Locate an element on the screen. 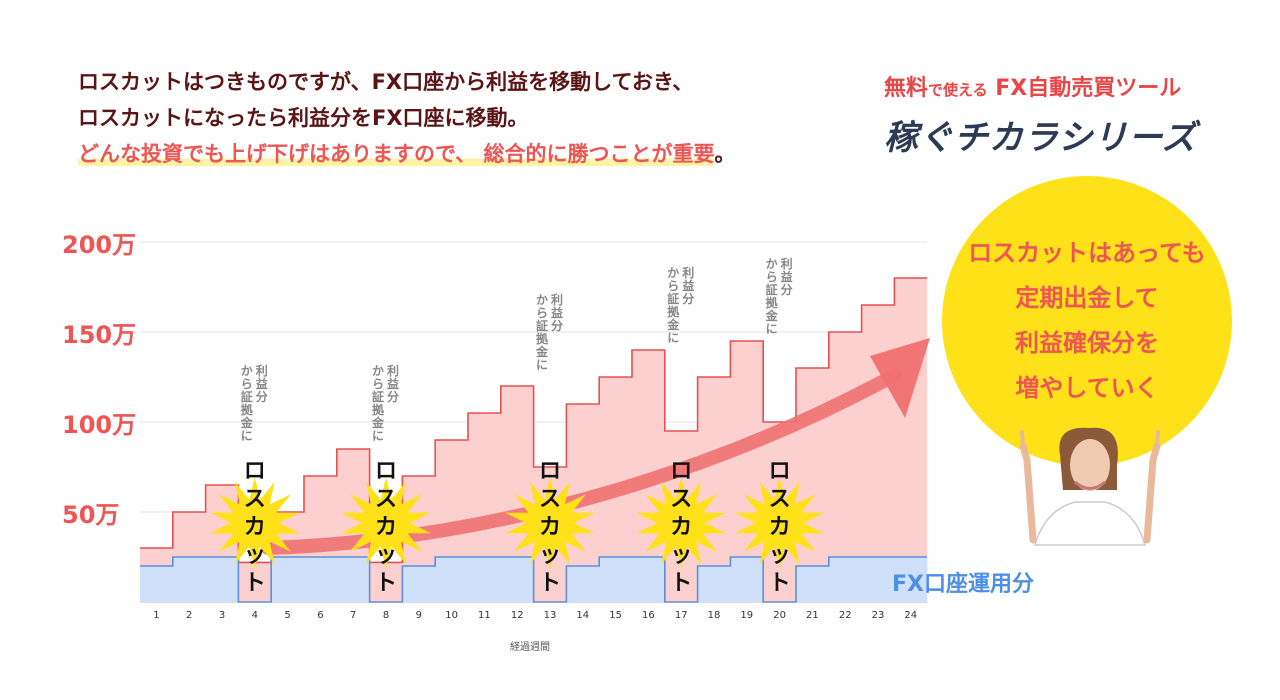  headline-line-3: どんな投資でも上げ下げはありますので、 総合的に勝つことが重要。 is located at coordinates (406, 154).